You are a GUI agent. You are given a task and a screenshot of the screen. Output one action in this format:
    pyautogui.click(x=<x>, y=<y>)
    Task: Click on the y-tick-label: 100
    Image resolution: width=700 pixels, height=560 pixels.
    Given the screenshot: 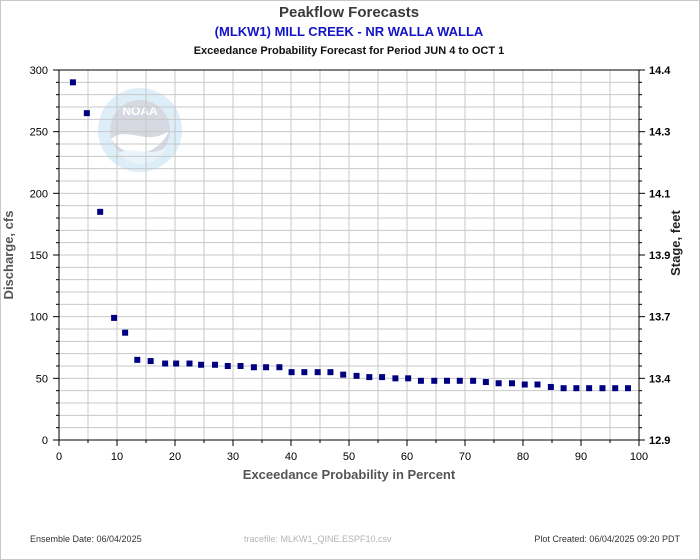 What is the action you would take?
    pyautogui.click(x=39, y=318)
    